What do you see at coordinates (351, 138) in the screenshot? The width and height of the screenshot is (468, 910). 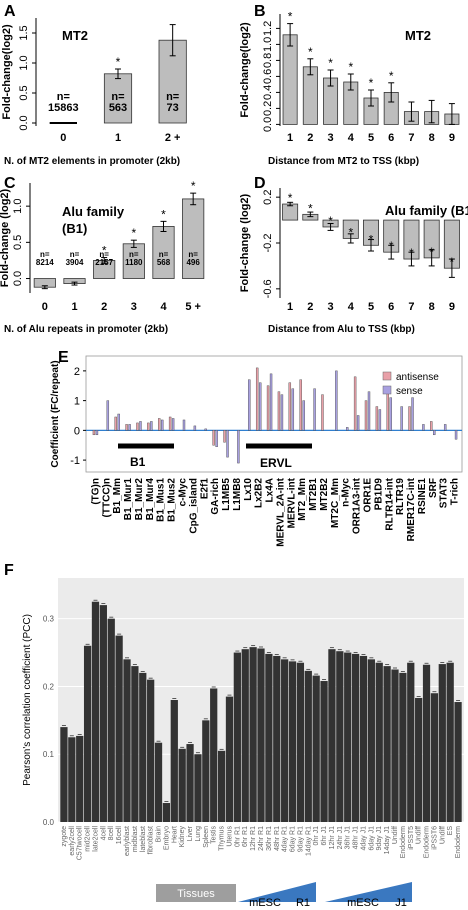 I see `category-label: 4` at bounding box center [351, 138].